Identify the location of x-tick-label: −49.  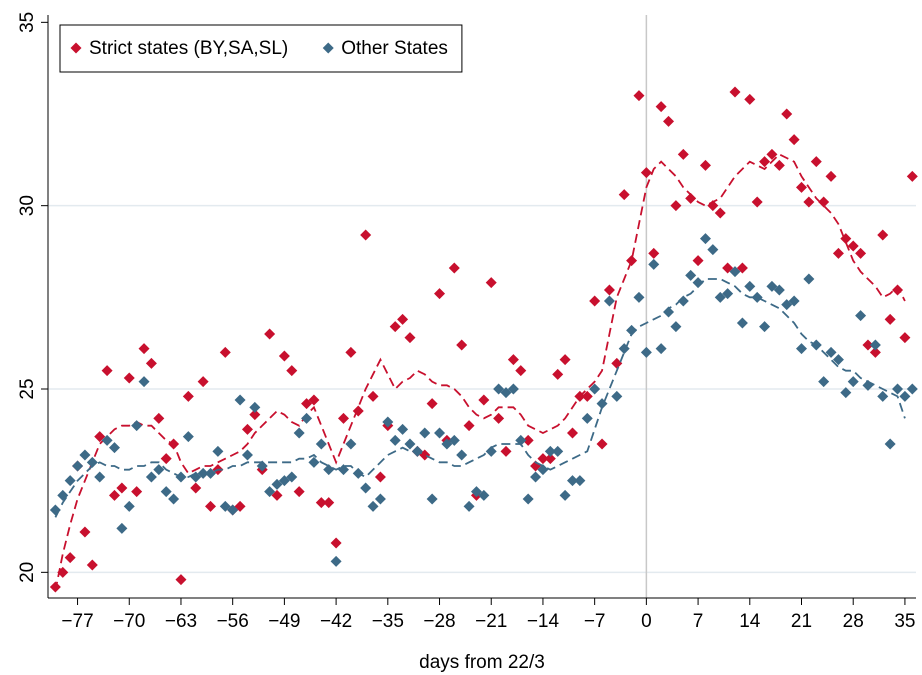
(284, 621).